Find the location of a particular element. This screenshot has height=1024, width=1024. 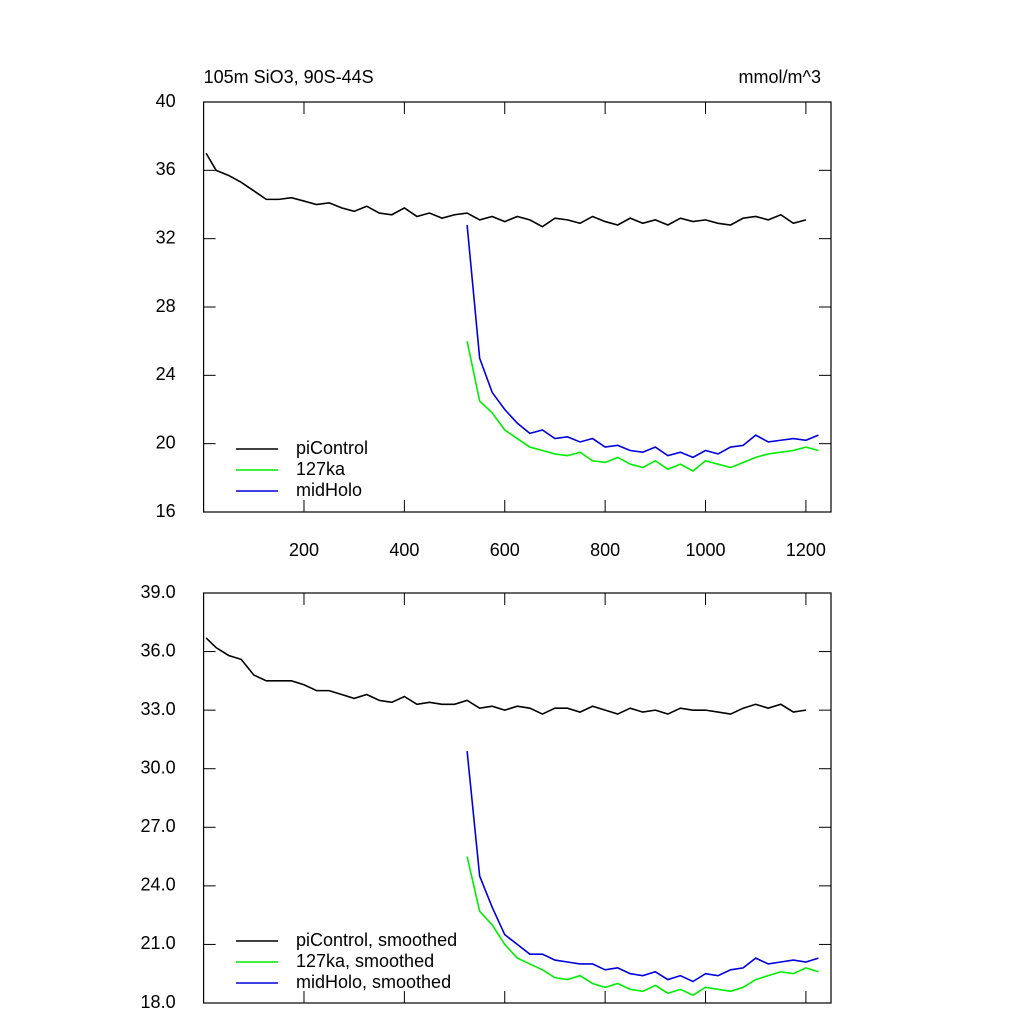

legend-label: 127ka is located at coordinates (321, 469).